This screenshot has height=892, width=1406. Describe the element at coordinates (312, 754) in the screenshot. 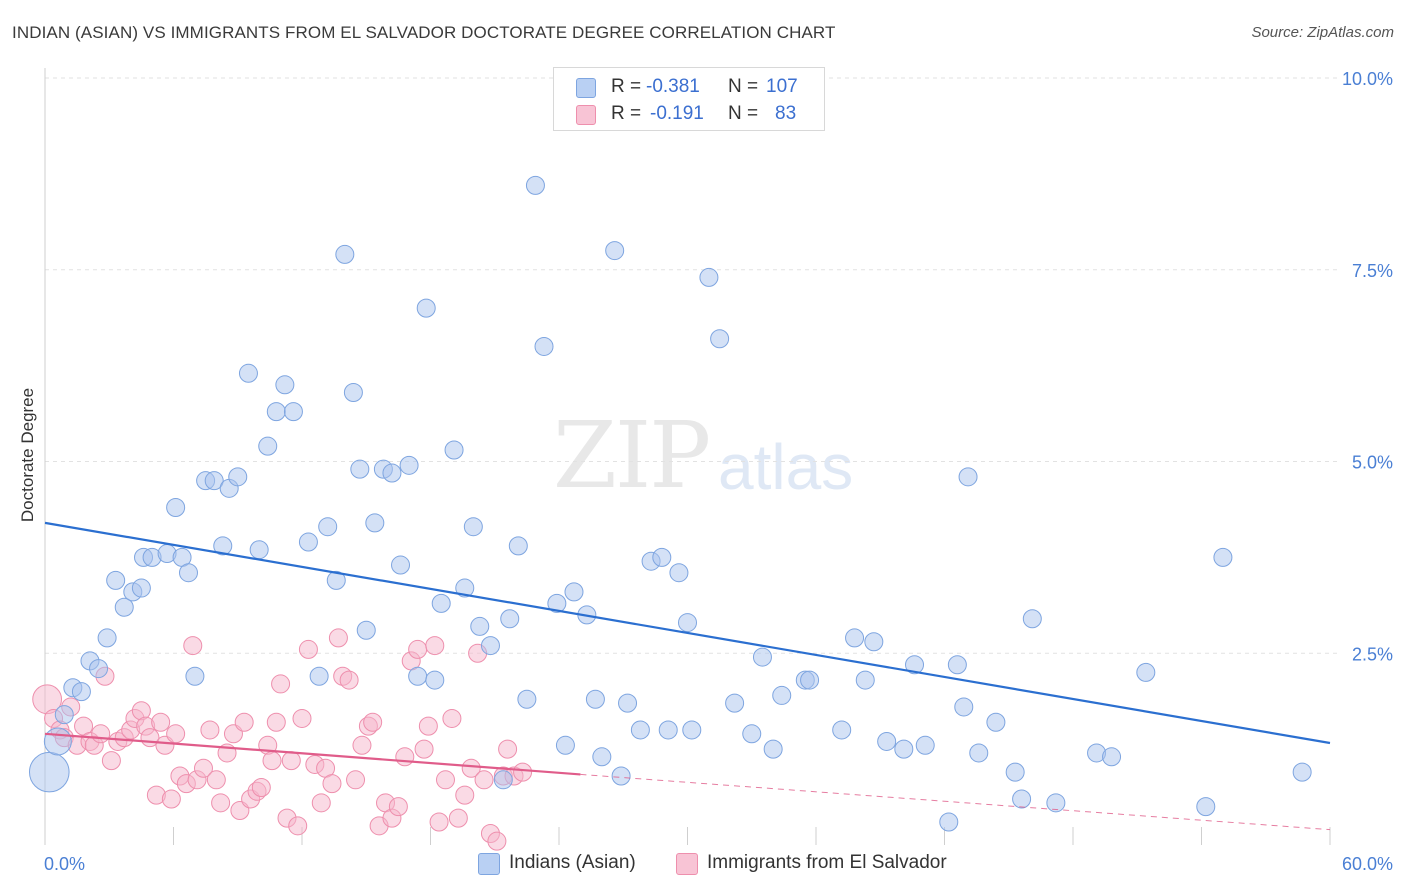

I see `trend-line-el-salvador` at that location.